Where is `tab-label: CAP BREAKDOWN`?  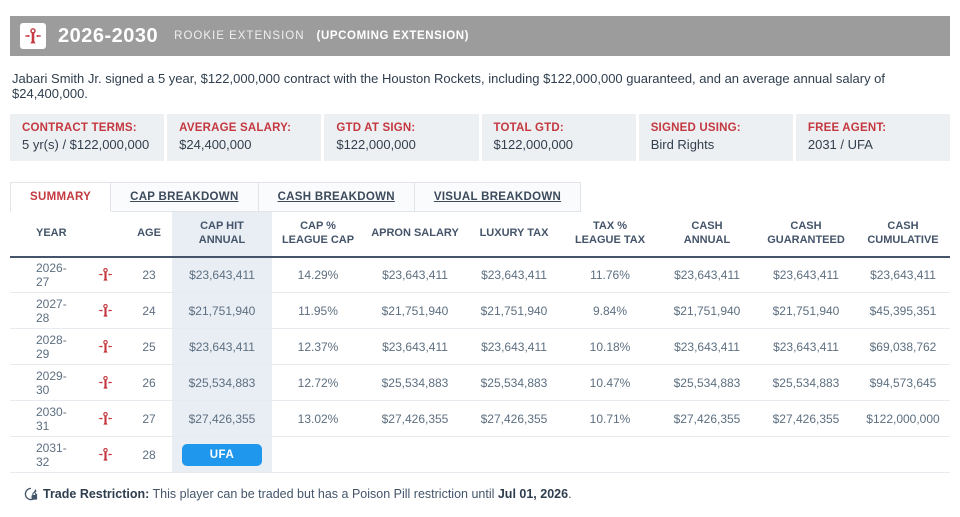 tab-label: CAP BREAKDOWN is located at coordinates (184, 197).